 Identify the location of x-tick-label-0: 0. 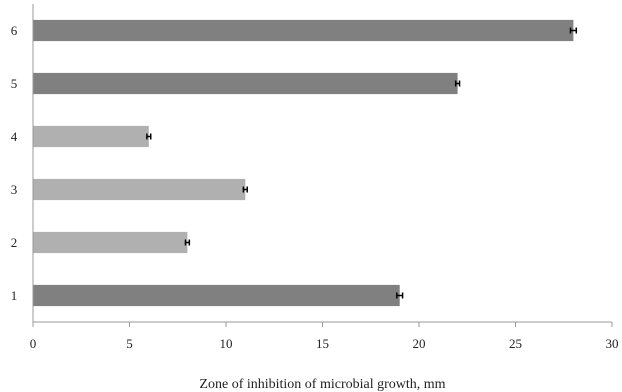
(33, 343).